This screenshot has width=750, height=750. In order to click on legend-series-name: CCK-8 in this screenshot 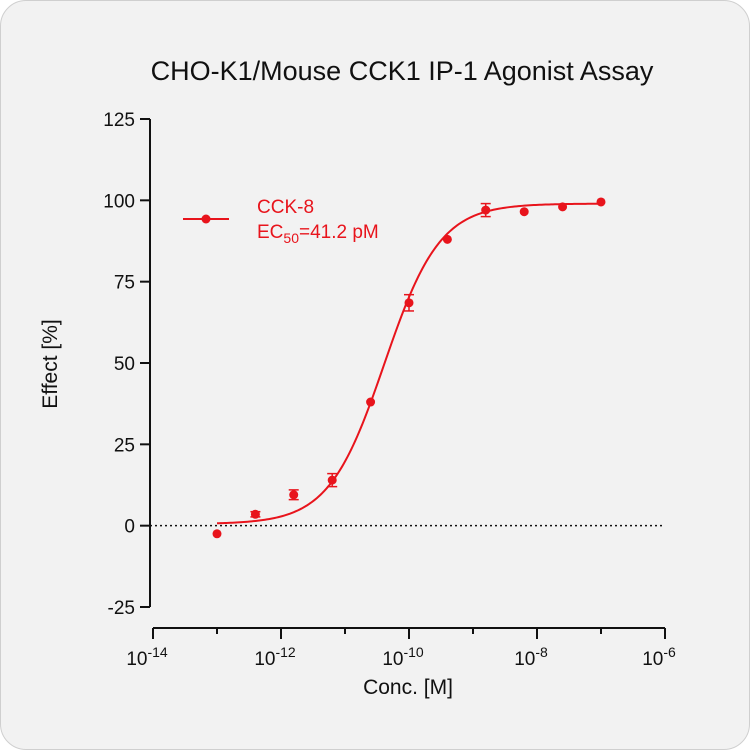, I will do `click(285, 207)`.